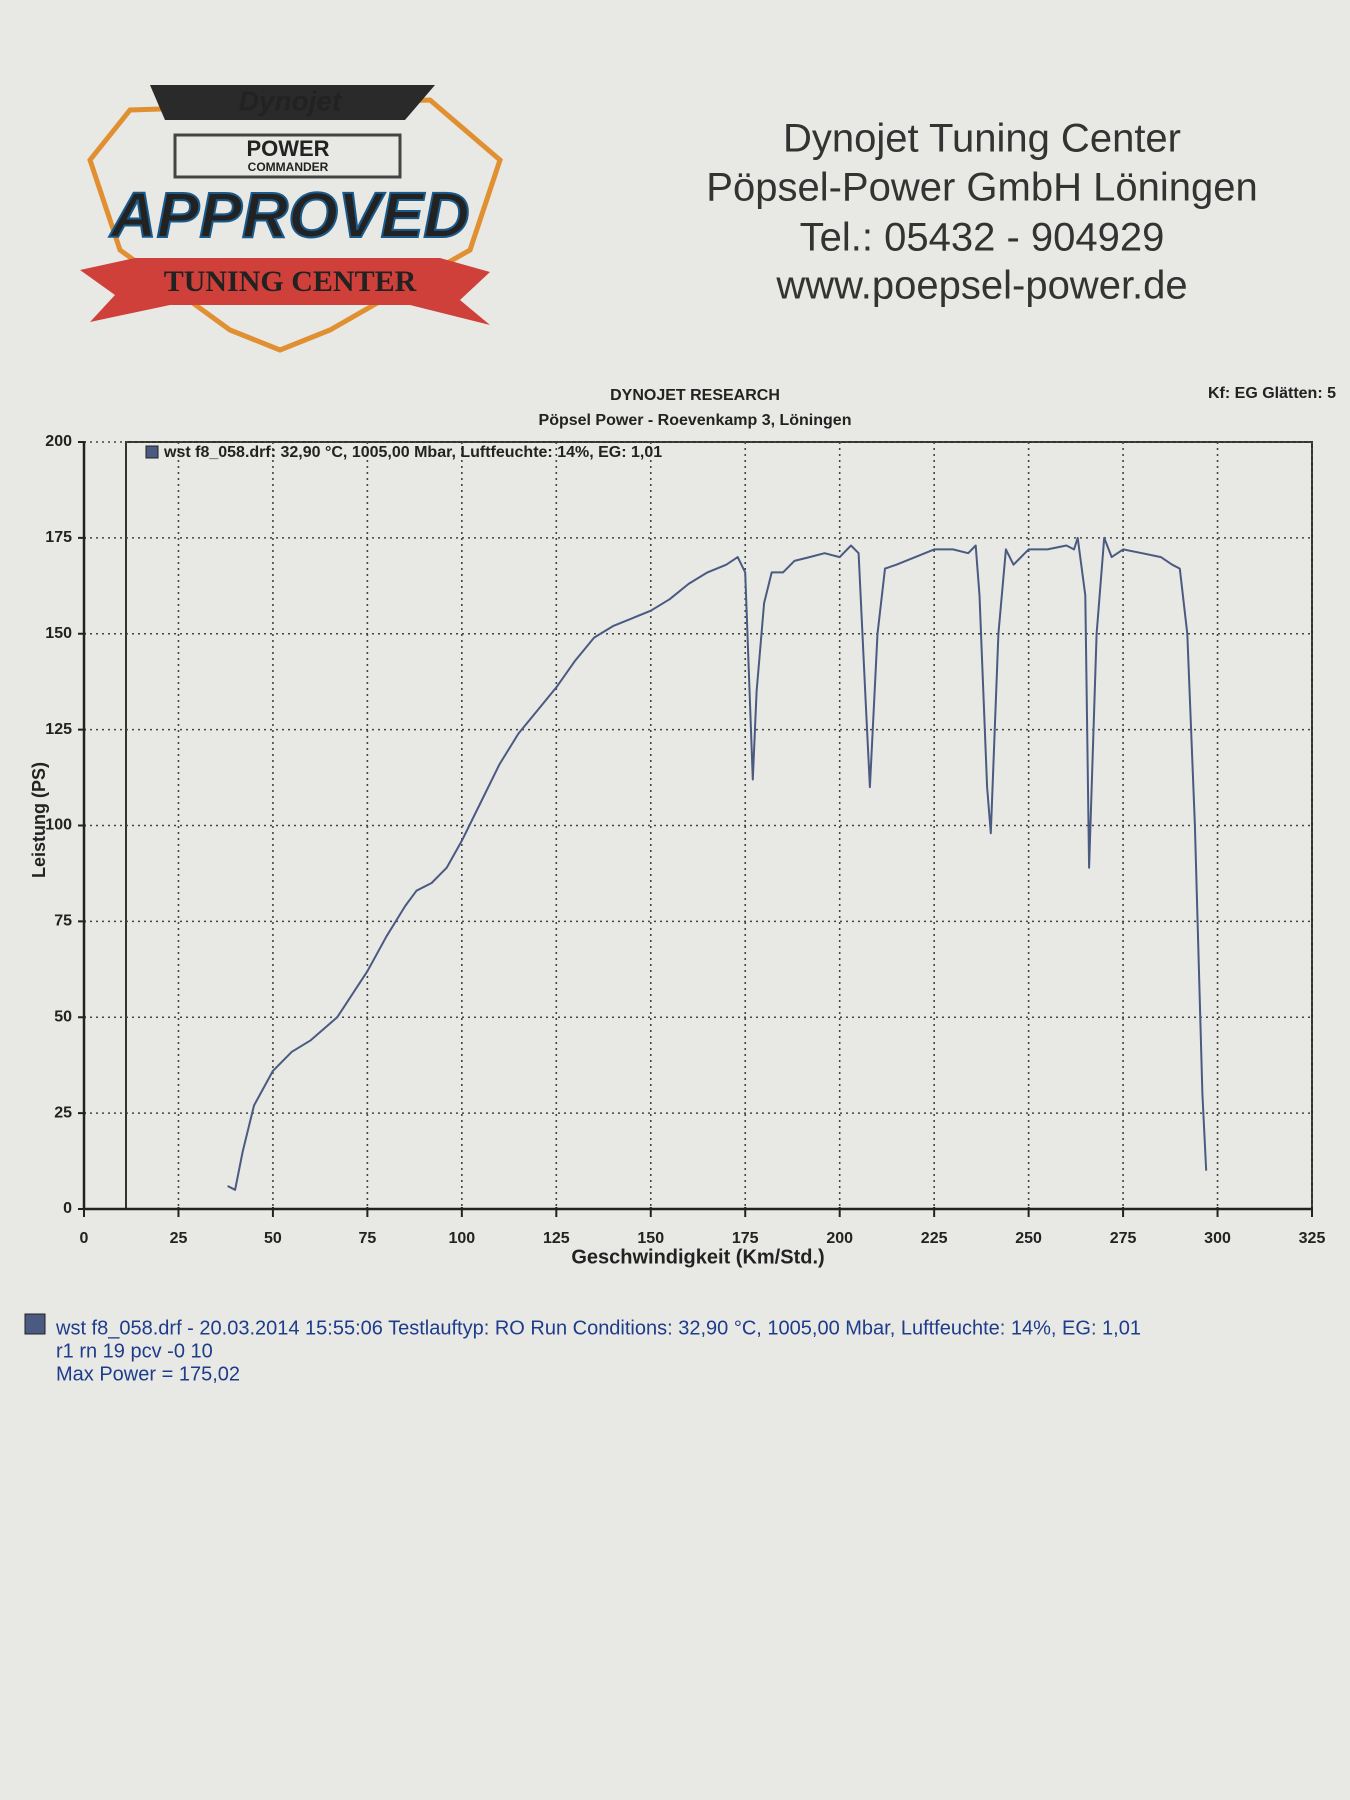 This screenshot has height=1800, width=1350. I want to click on y-tick-label: 100, so click(58, 825).